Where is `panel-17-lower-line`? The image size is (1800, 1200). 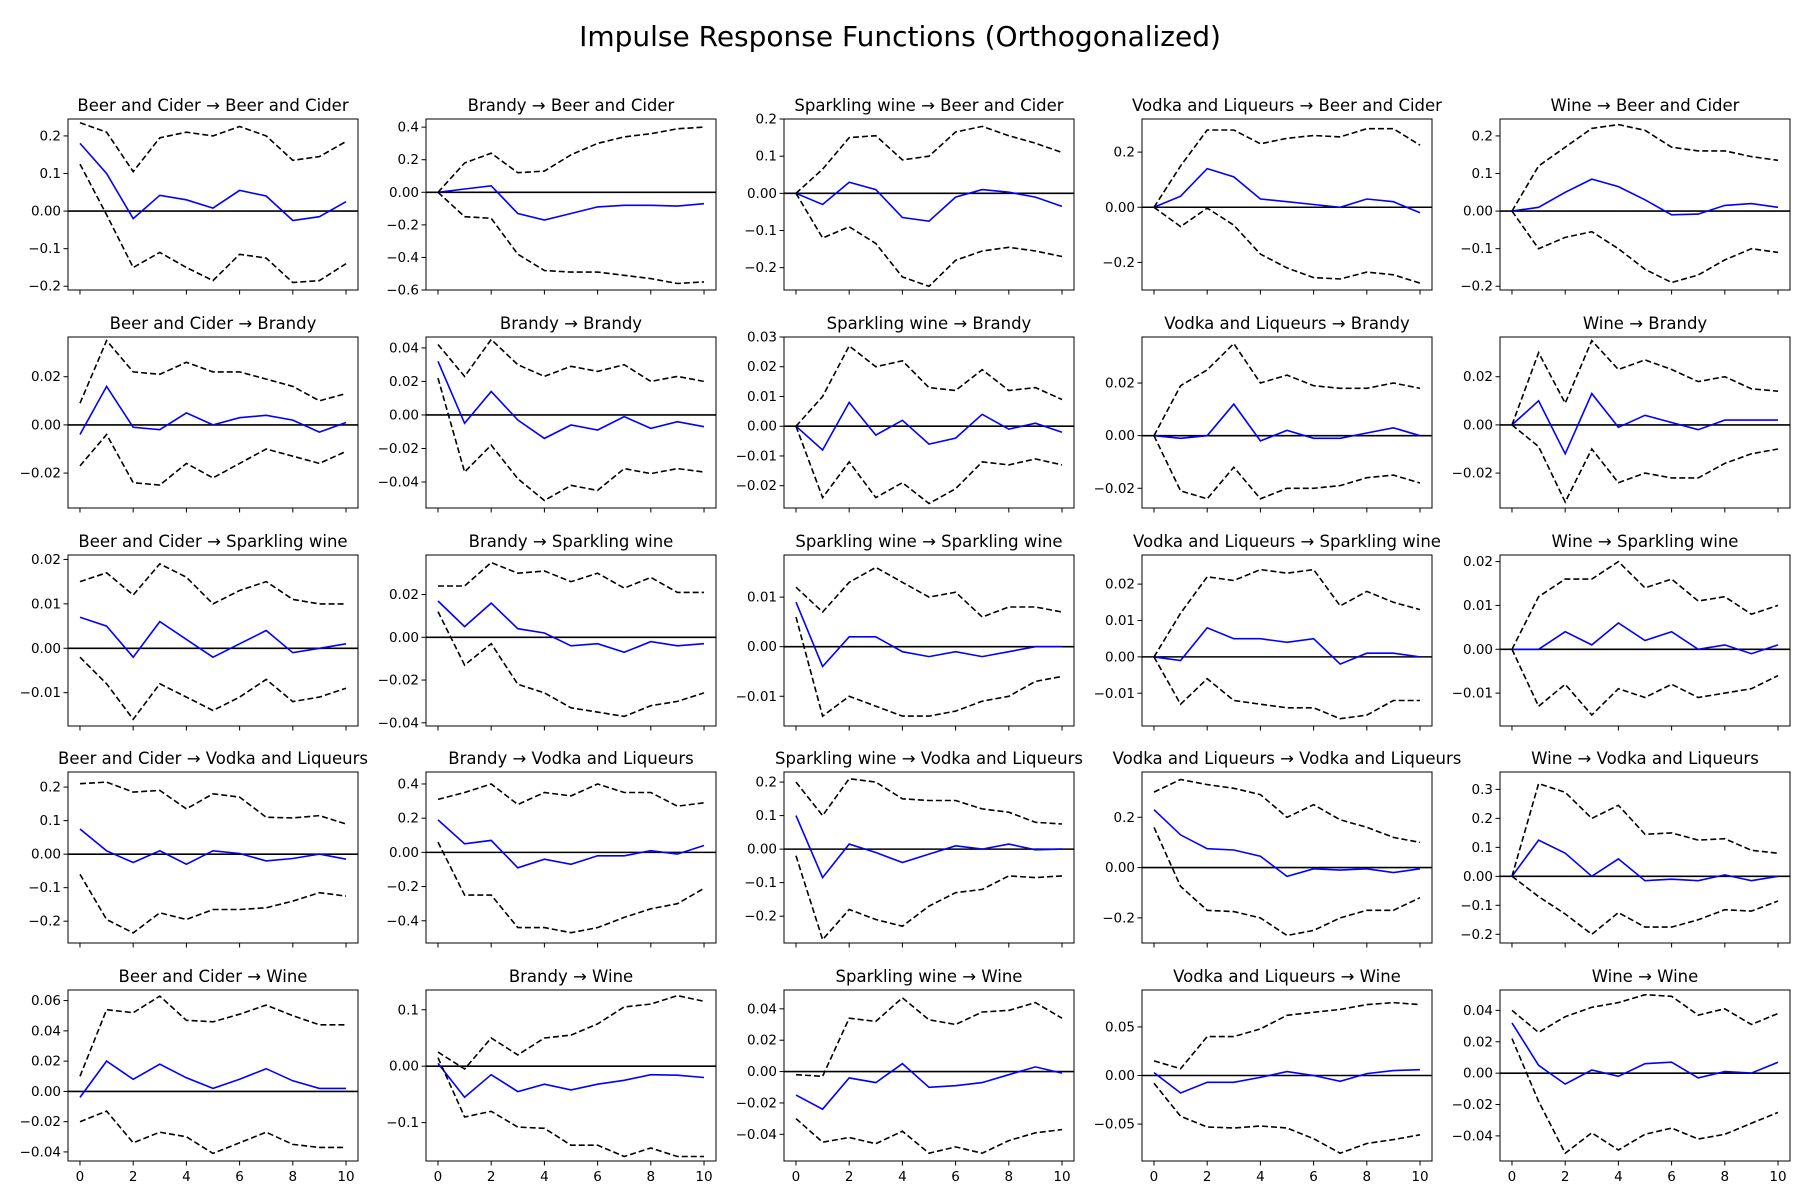
panel-17-lower-line is located at coordinates (571, 887).